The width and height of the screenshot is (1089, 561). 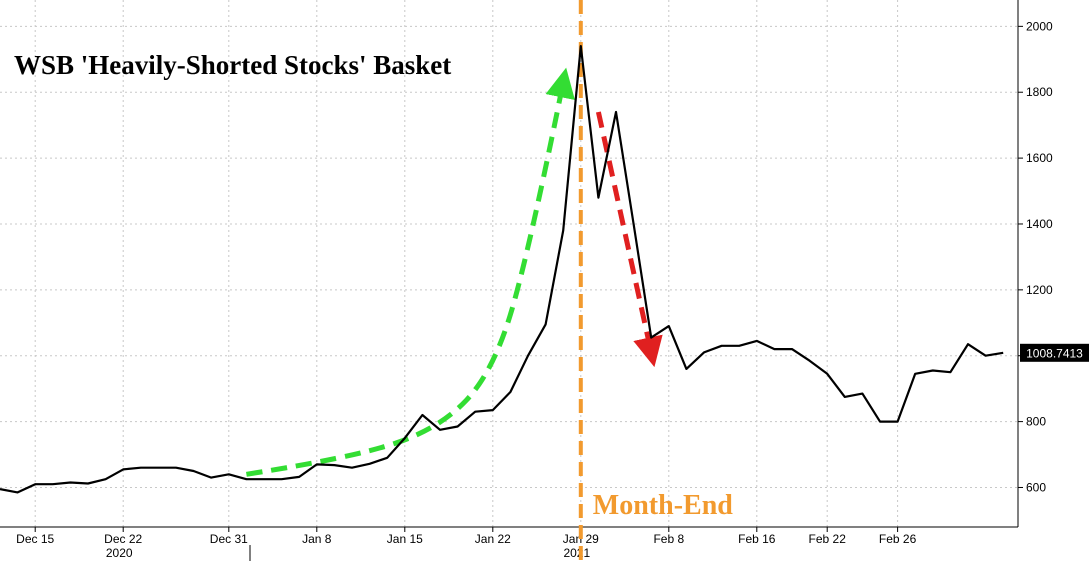 I want to click on x-tick-label: Feb 16, so click(x=757, y=539).